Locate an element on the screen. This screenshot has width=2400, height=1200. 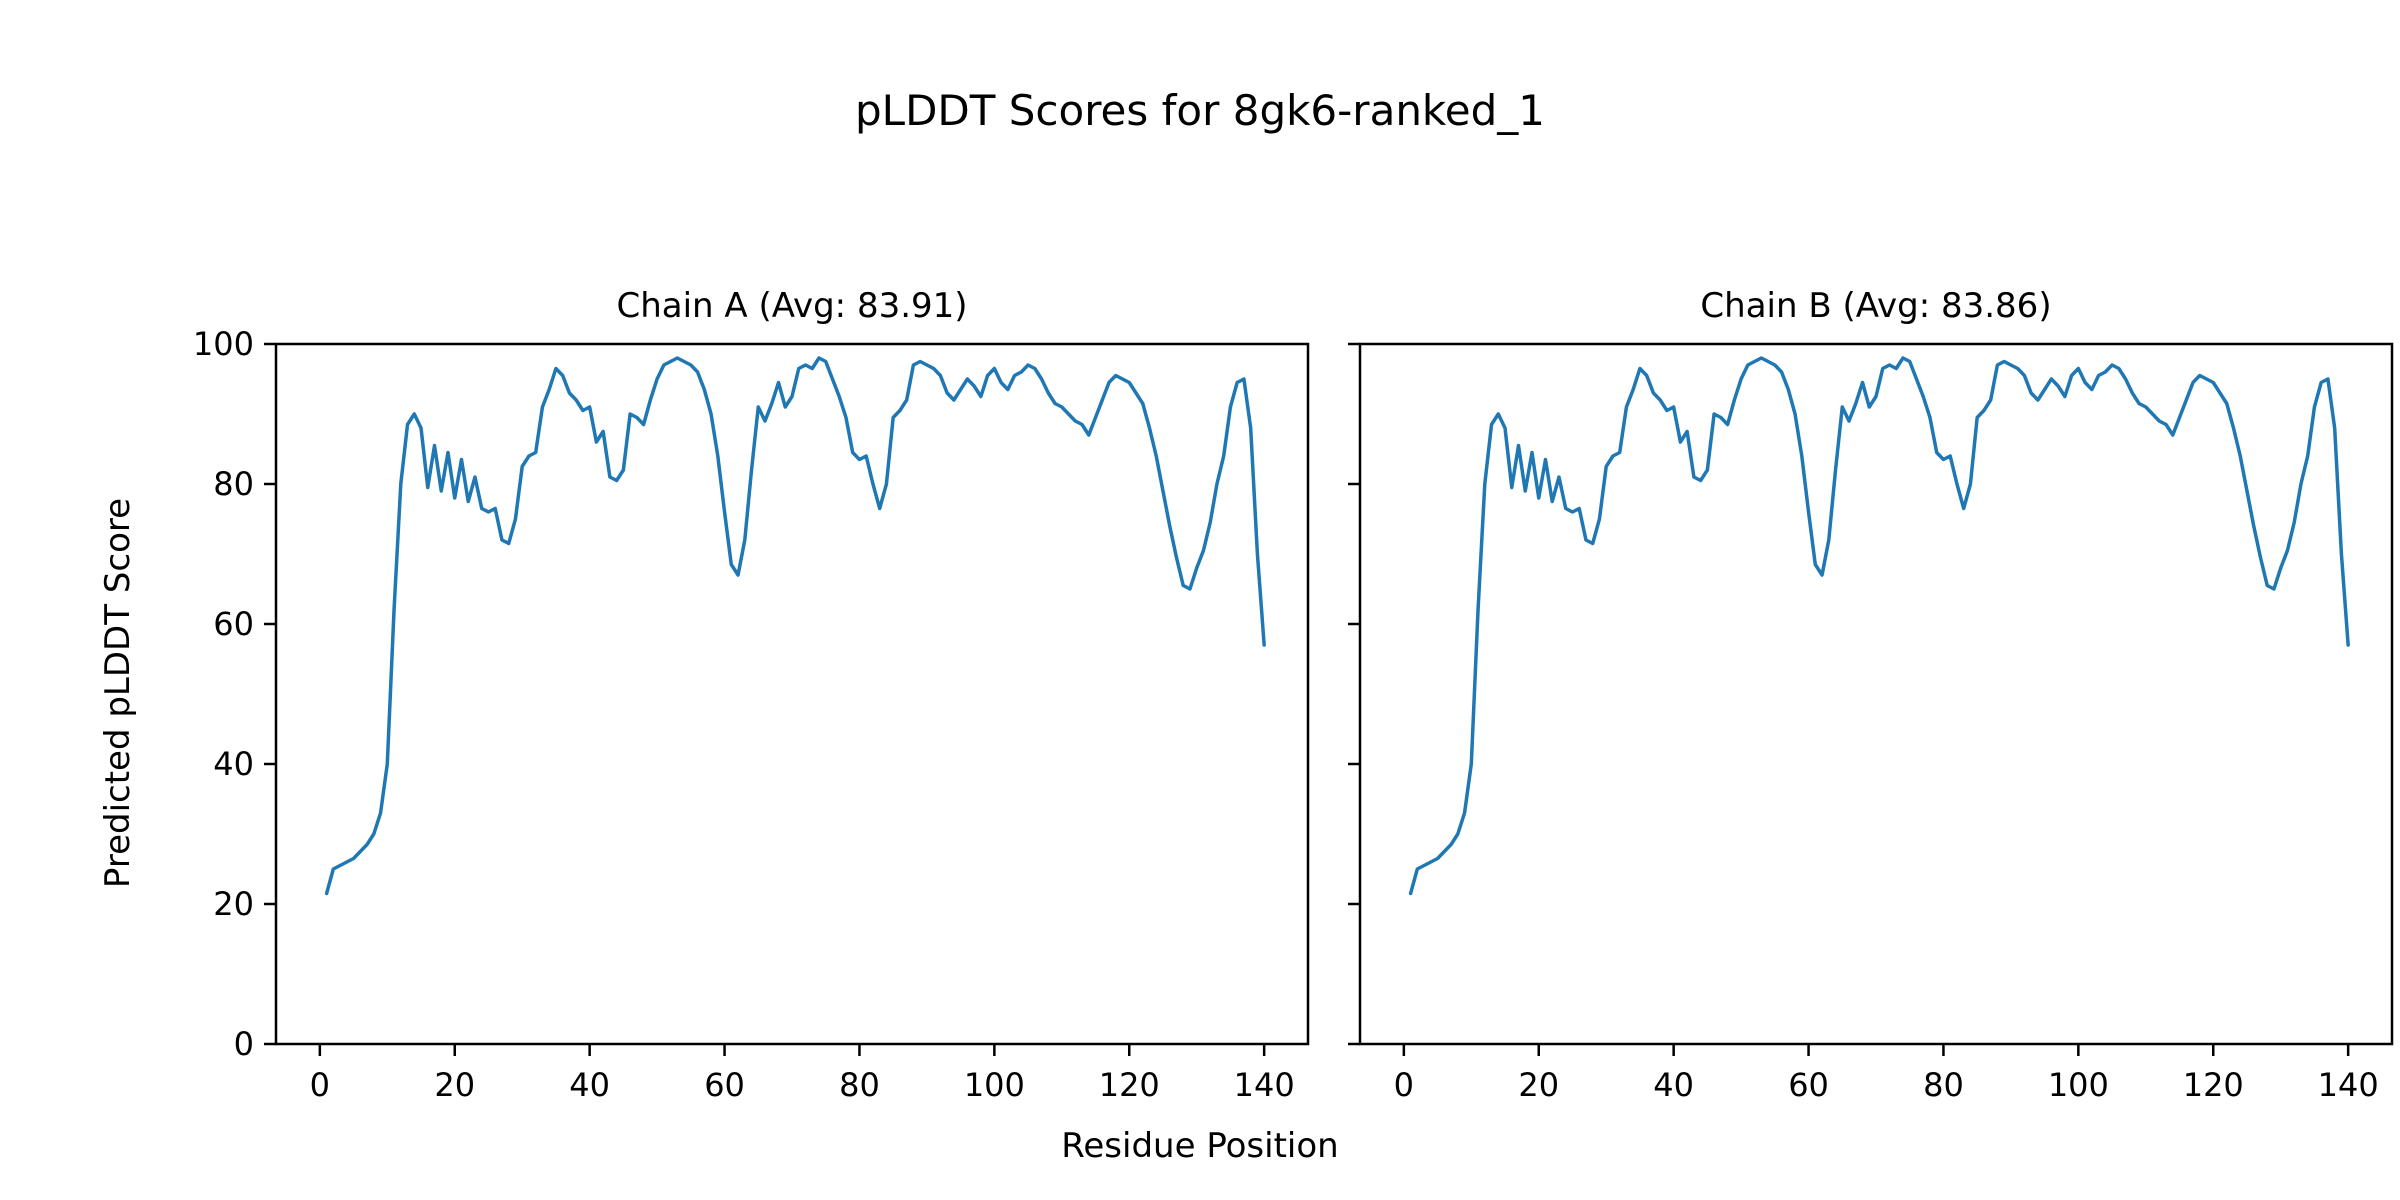
y-tick-label: 20 is located at coordinates (233, 904).